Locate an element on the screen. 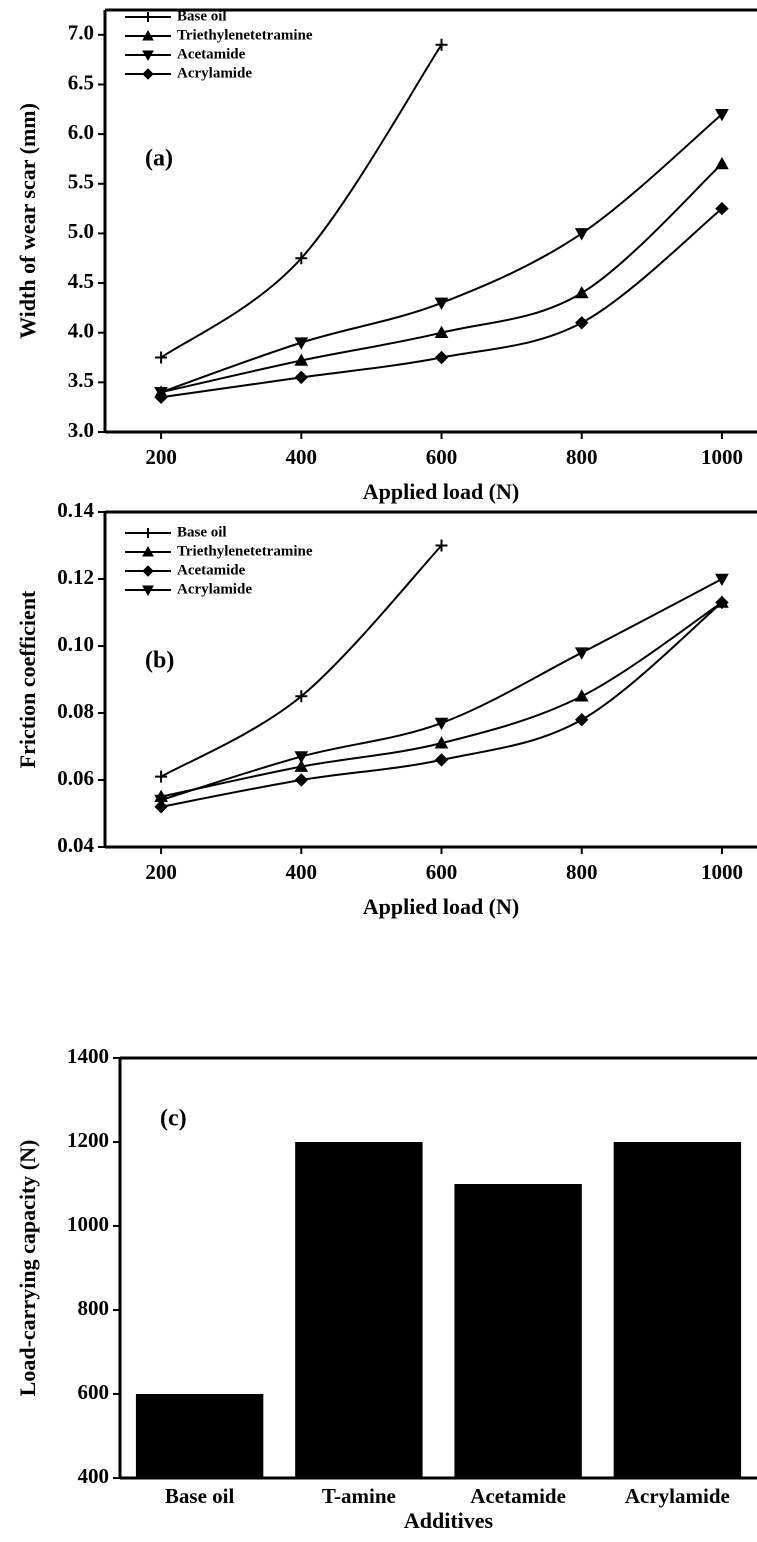 The width and height of the screenshot is (757, 1542). x-tick-label: Acetamide is located at coordinates (518, 1496).